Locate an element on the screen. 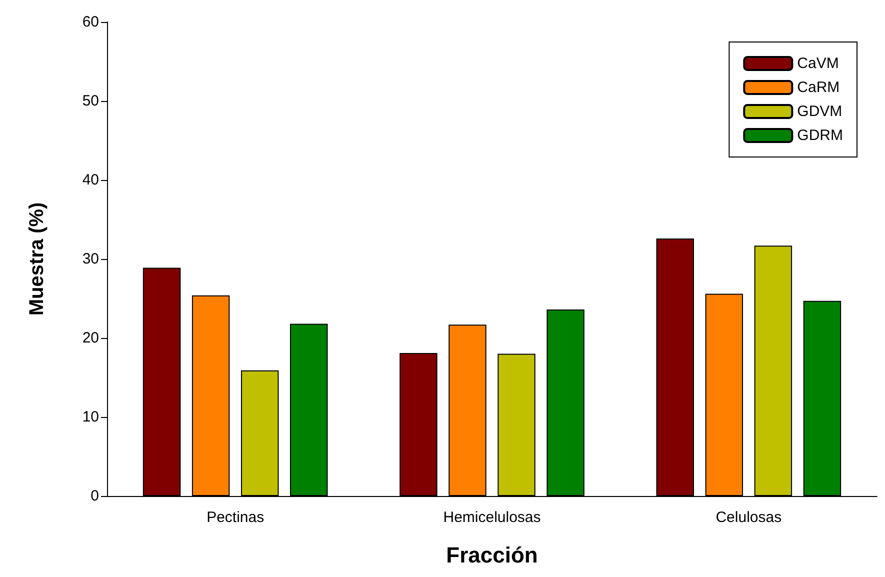 The width and height of the screenshot is (885, 577). legend-label: CaRM is located at coordinates (818, 87).